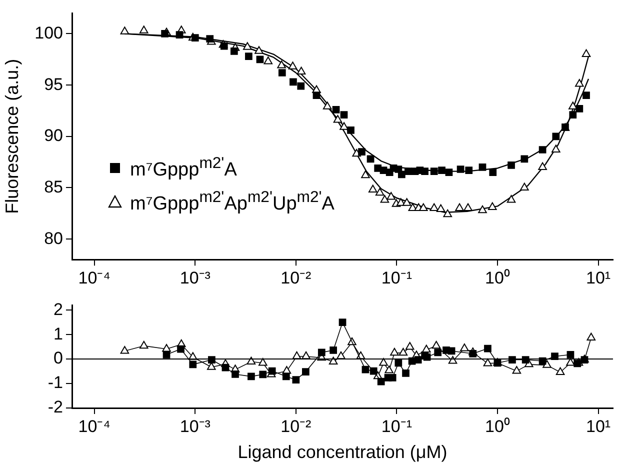  What do you see at coordinates (343, 452) in the screenshot?
I see `x-axis-title: Ligand concentration (μM)` at bounding box center [343, 452].